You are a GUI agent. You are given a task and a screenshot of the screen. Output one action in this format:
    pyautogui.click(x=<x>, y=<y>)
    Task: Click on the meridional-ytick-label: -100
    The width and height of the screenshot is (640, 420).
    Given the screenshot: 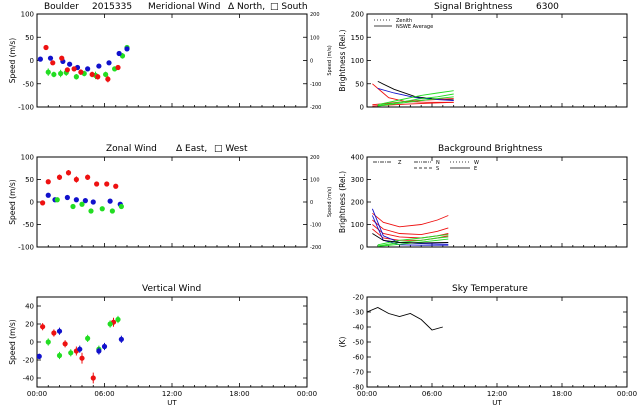 What is the action you would take?
    pyautogui.click(x=26, y=108)
    